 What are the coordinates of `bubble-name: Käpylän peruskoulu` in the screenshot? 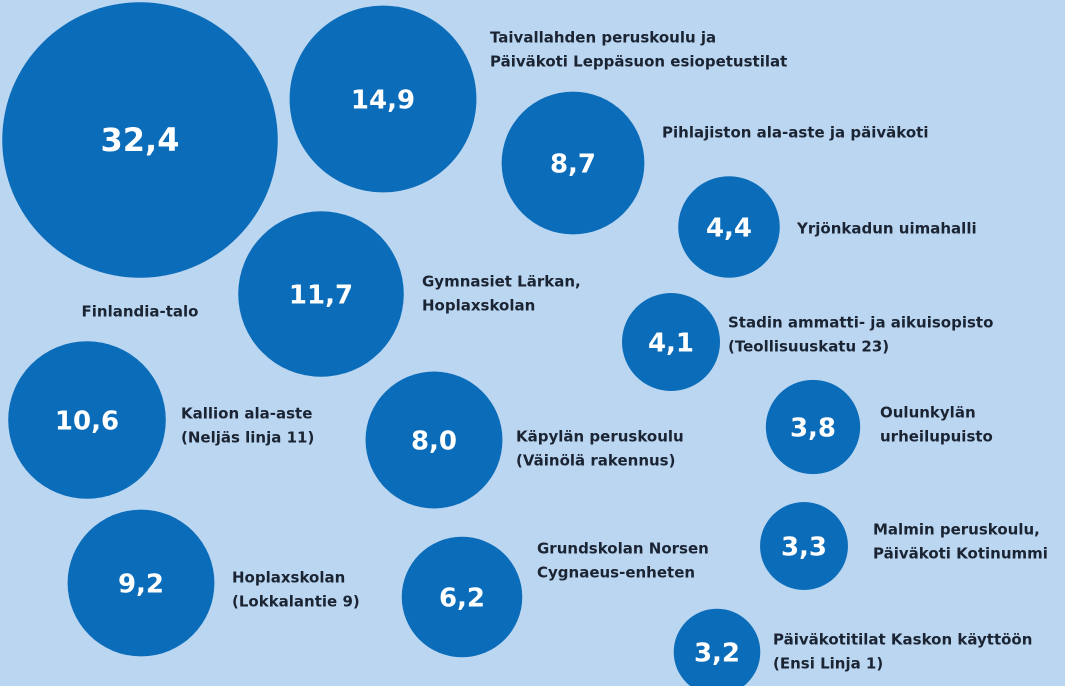 It's located at (600, 437).